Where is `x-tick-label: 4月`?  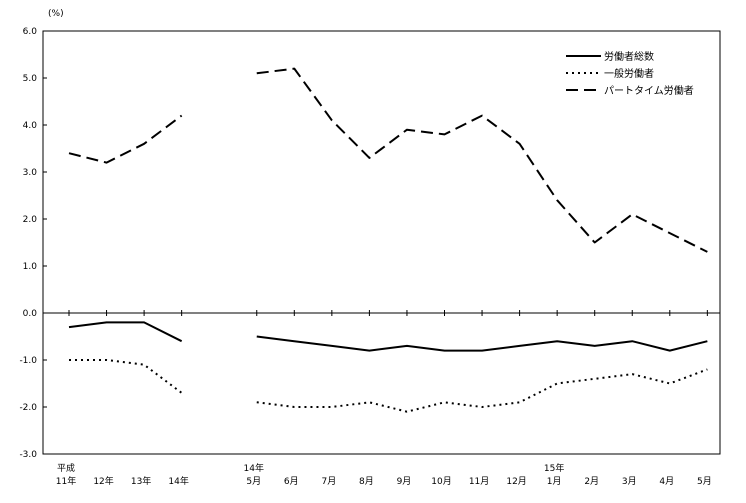
x-tick-label: 4月 is located at coordinates (666, 481).